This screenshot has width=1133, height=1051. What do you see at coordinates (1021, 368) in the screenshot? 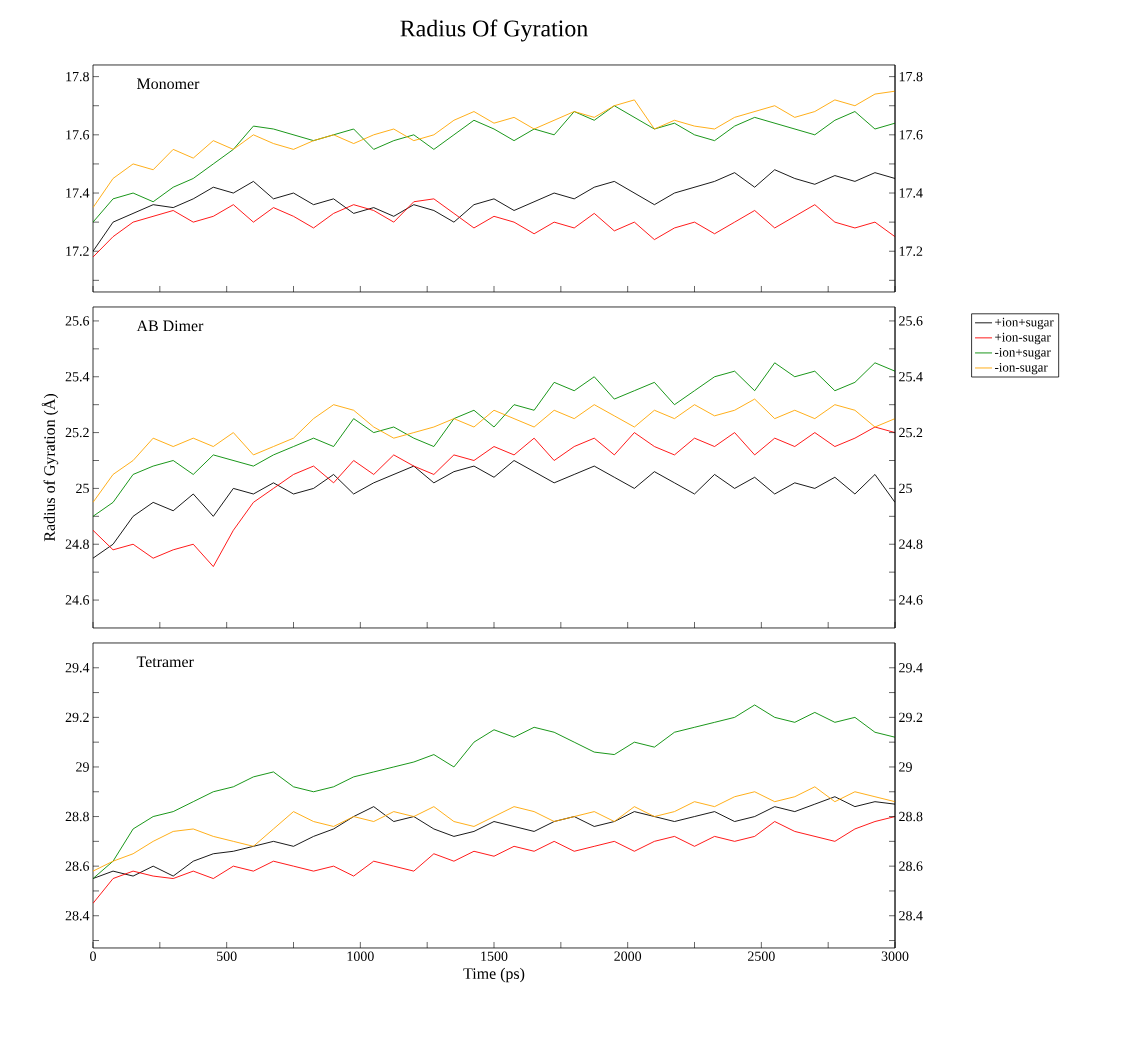
I see `legend-label: -ion-sugar` at bounding box center [1021, 368].